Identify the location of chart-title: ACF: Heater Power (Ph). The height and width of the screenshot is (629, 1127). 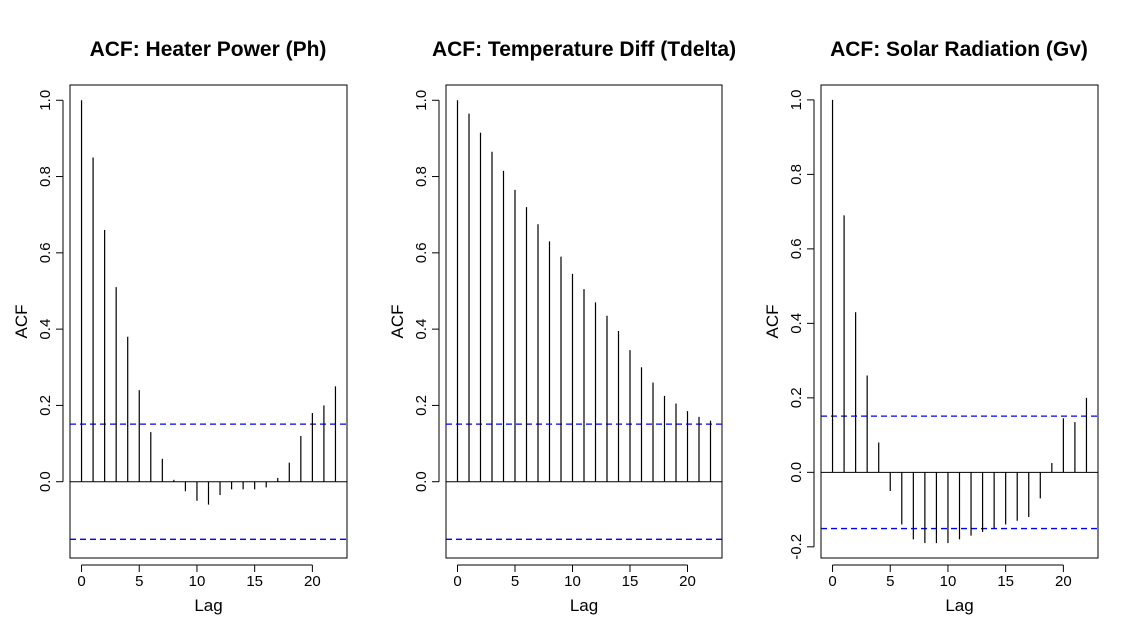
(208, 49).